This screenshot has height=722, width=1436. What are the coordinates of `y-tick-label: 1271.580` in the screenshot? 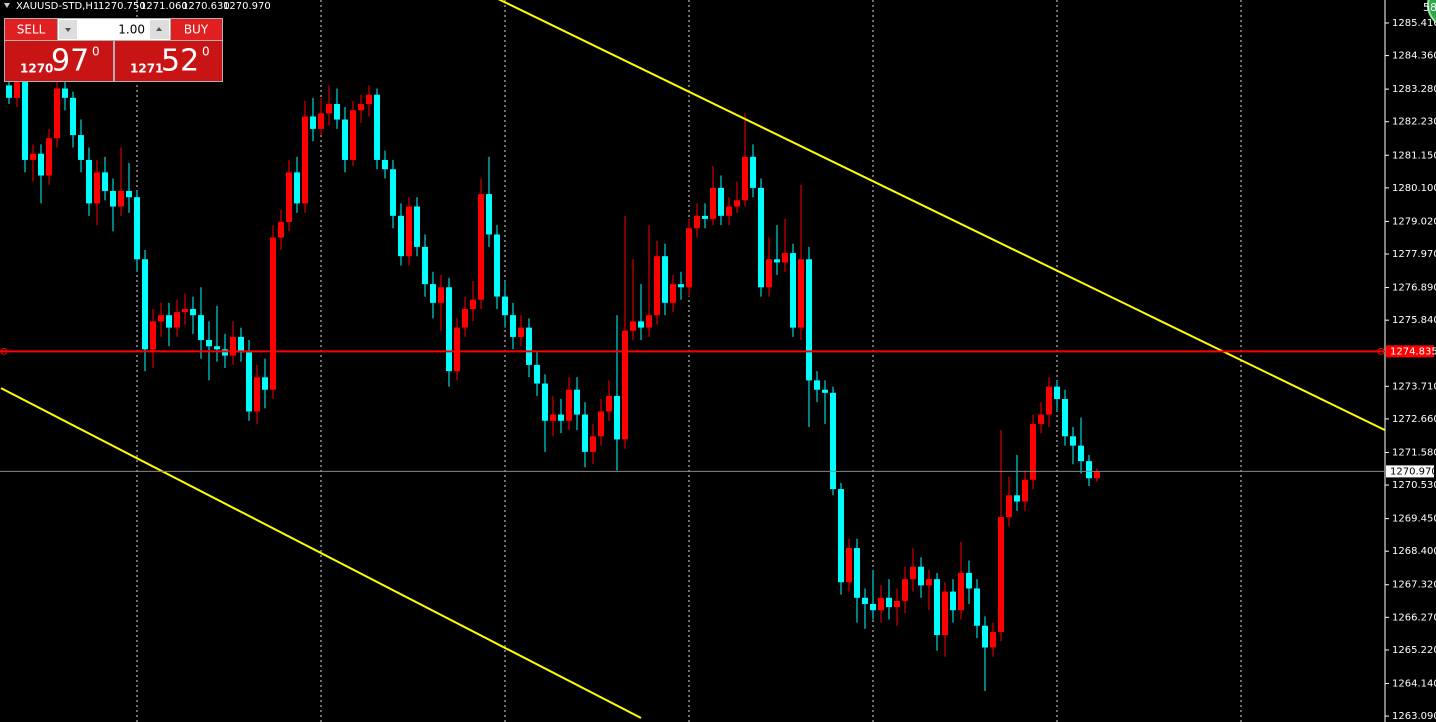 It's located at (1414, 452).